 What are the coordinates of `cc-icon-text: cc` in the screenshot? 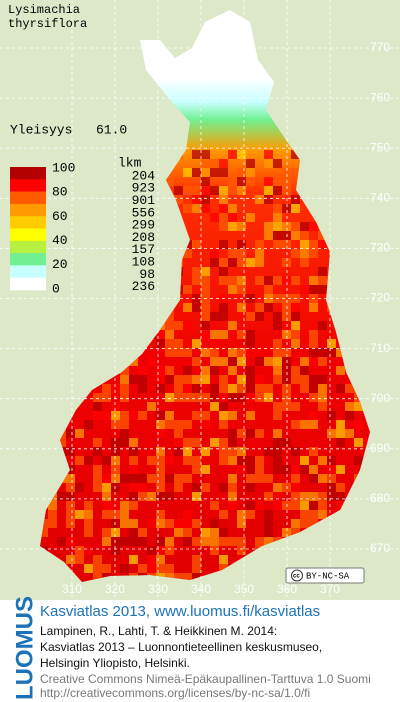 It's located at (296, 577).